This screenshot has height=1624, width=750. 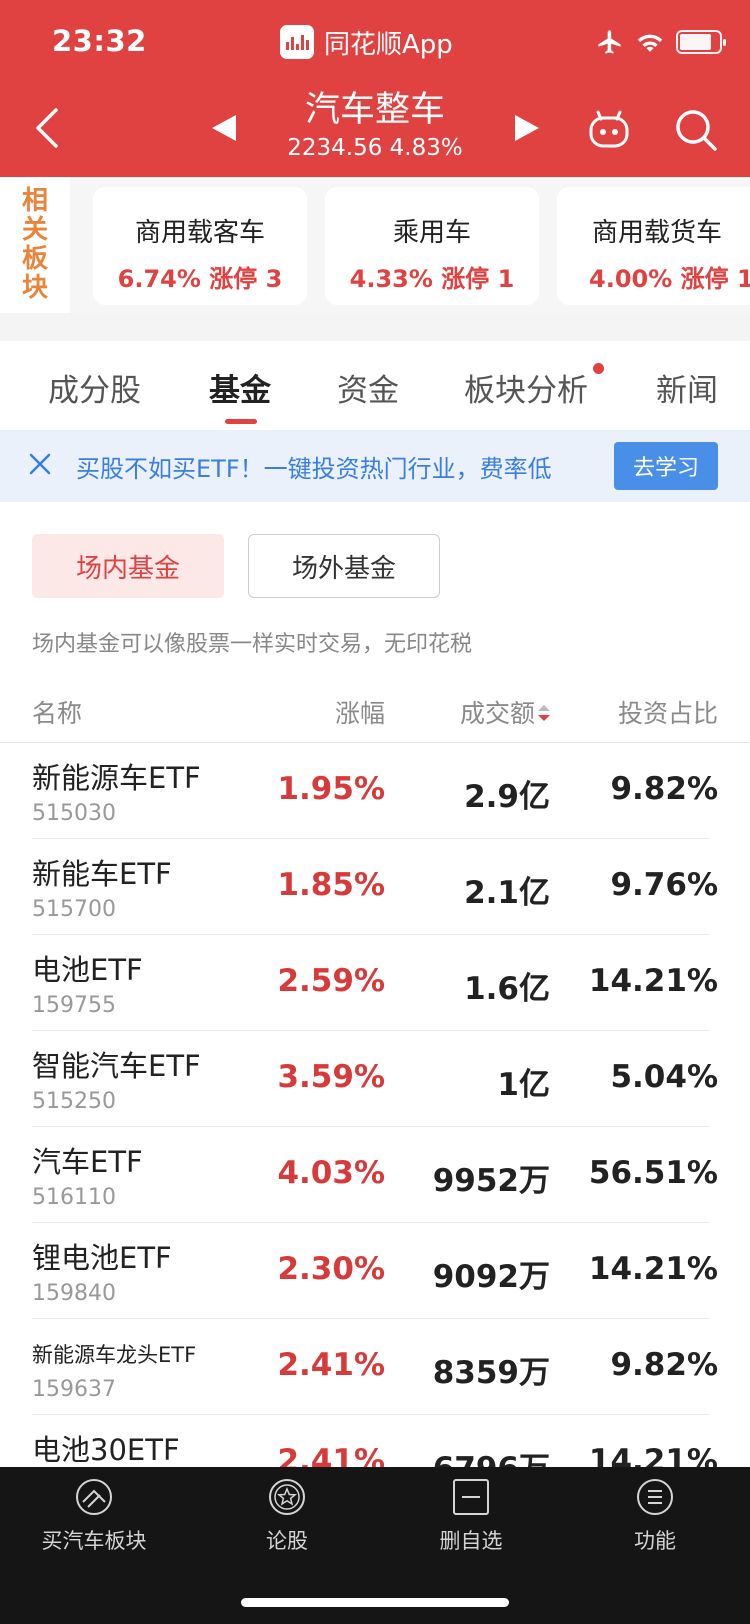 What do you see at coordinates (374, 110) in the screenshot?
I see `page-title: 汽车整车` at bounding box center [374, 110].